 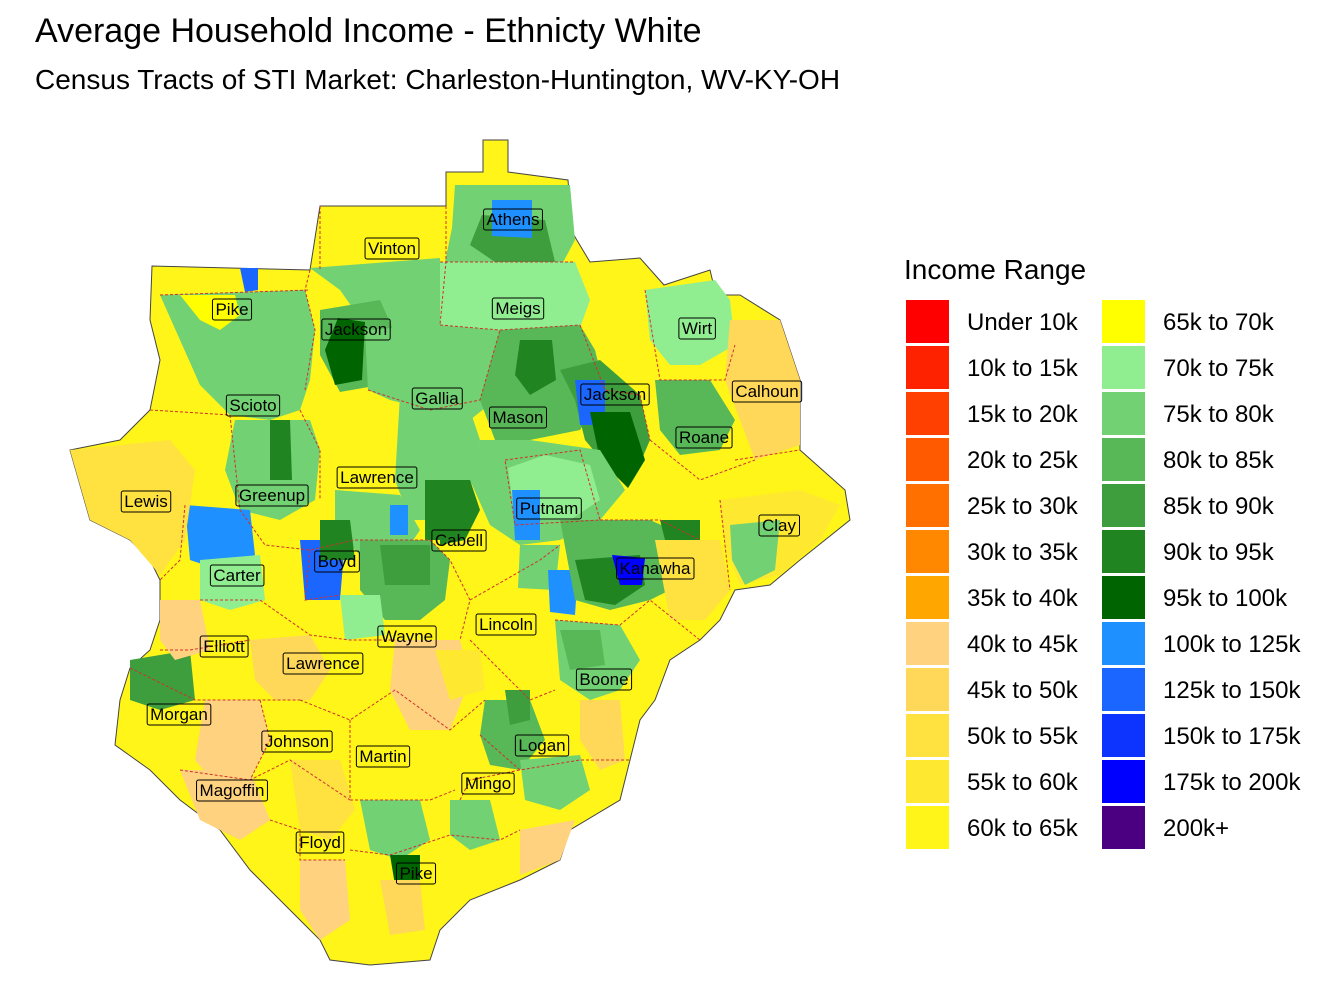 I want to click on legend-label: 65k to 70k, so click(x=1218, y=322).